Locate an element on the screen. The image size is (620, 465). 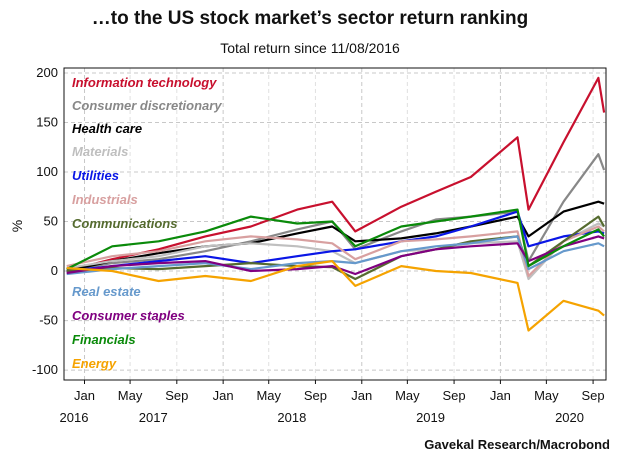
series-line-consumer-staples is located at coordinates (335, 255).